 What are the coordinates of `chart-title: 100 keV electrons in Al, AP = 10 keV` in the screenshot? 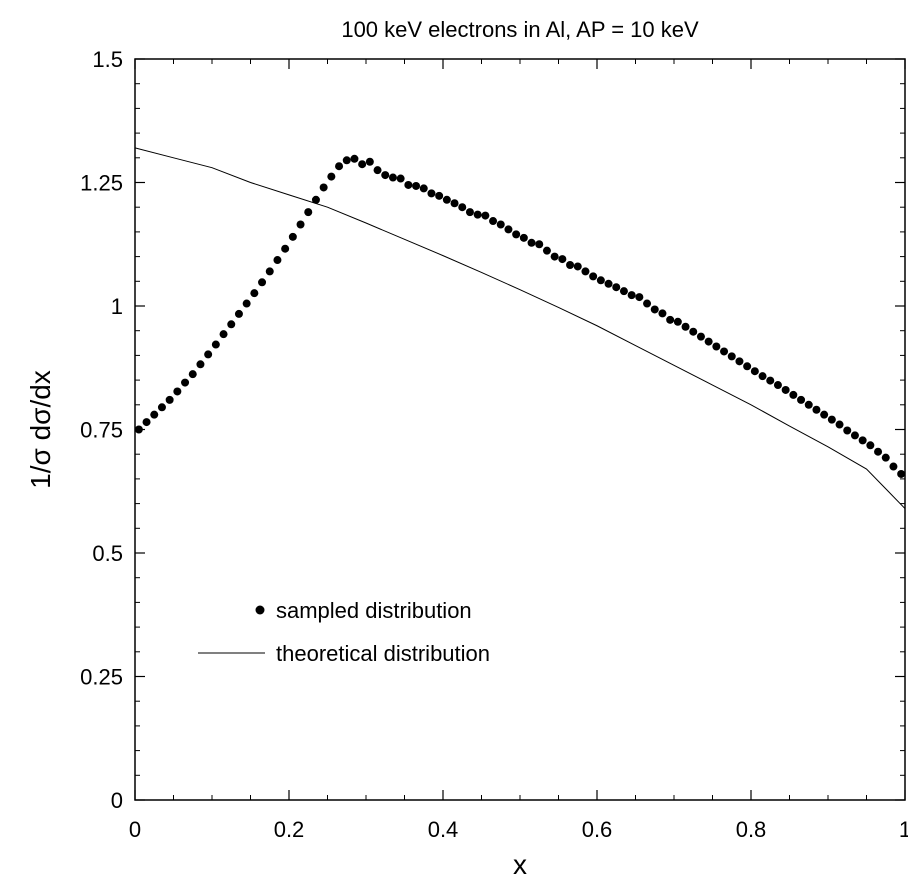 It's located at (520, 29).